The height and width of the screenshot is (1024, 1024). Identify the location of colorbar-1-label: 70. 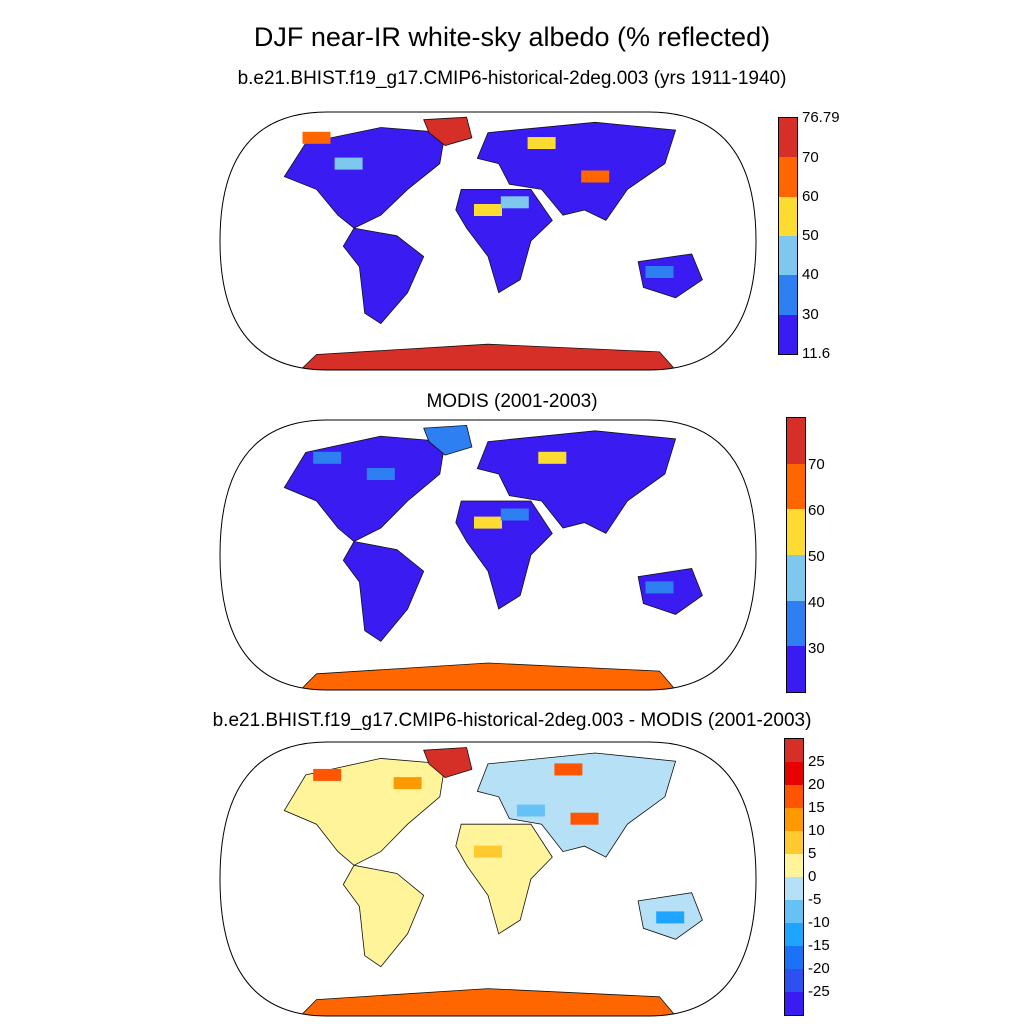
(810, 157).